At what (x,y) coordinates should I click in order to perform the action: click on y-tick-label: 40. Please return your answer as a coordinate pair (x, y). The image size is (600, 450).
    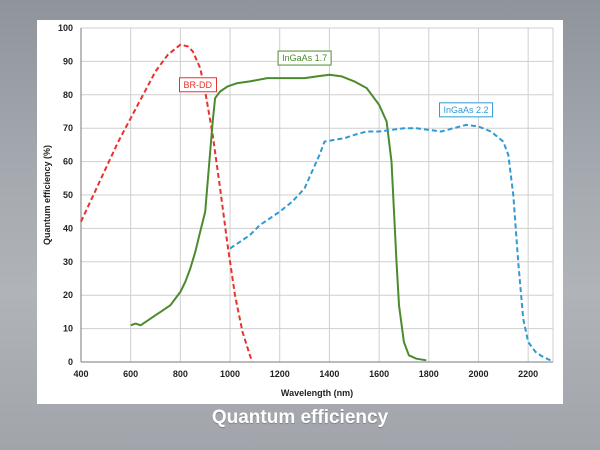
    Looking at the image, I should click on (68, 228).